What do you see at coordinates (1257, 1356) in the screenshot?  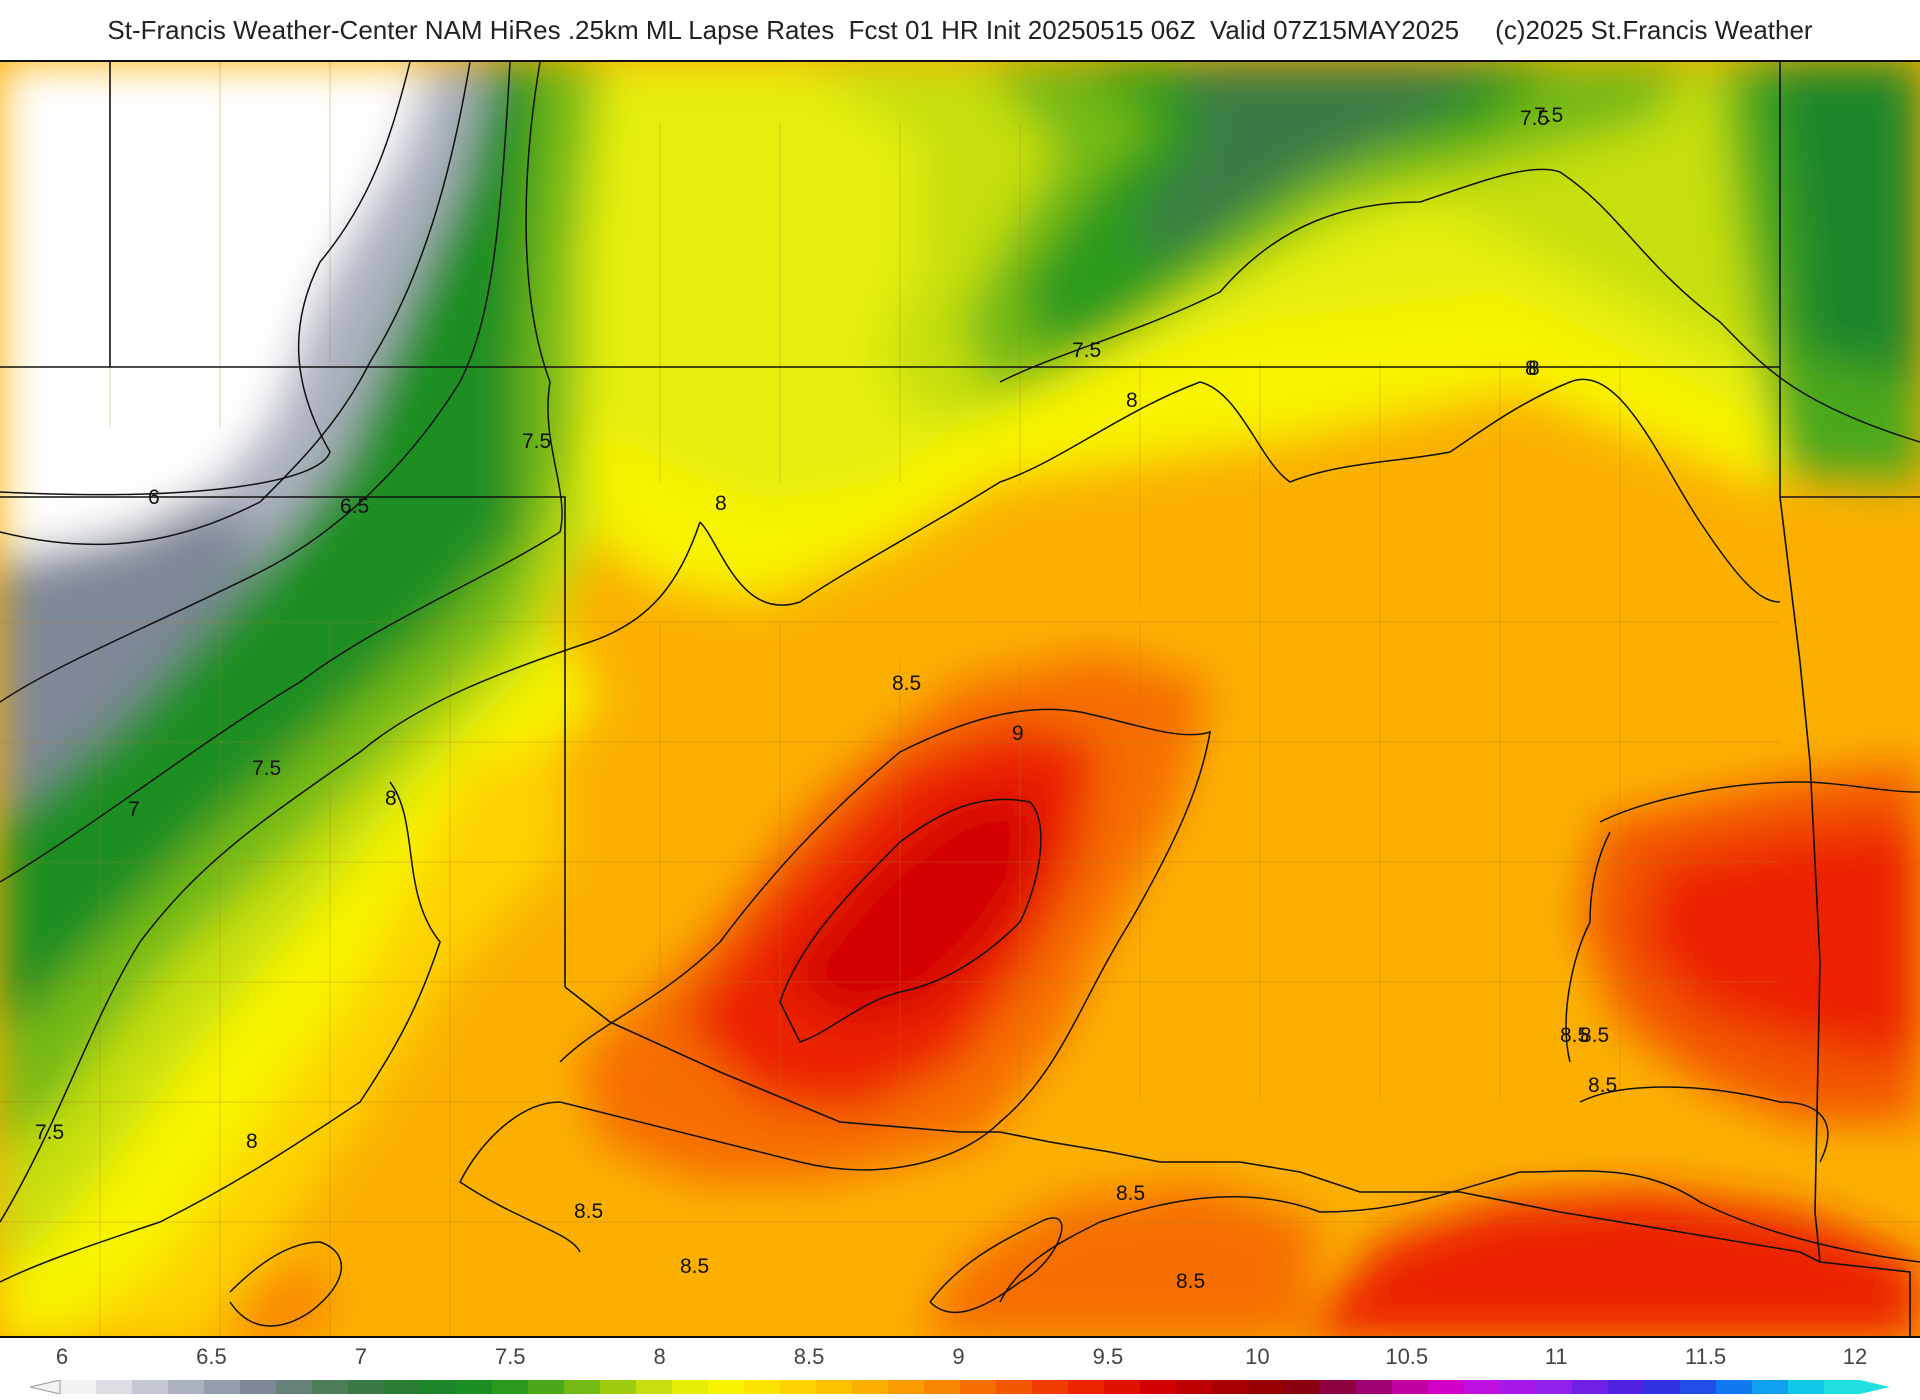 I see `legend-tick-label: 10` at bounding box center [1257, 1356].